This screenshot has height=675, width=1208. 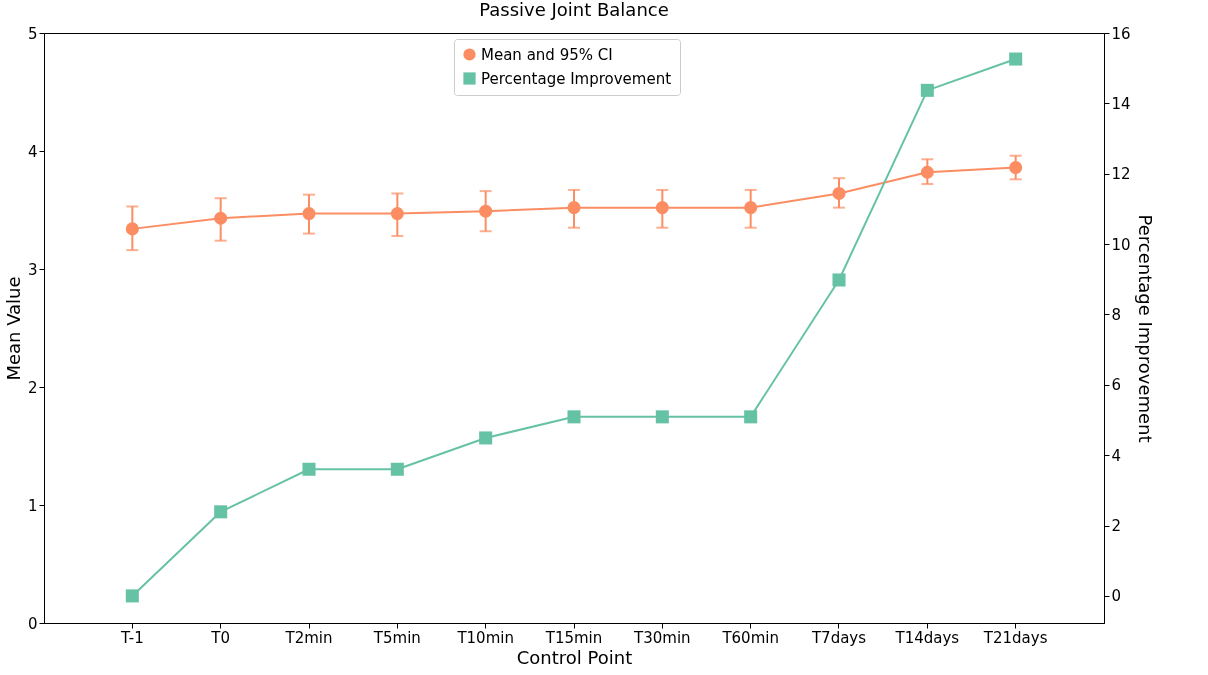 What do you see at coordinates (662, 637) in the screenshot?
I see `x-tick-label: T30min` at bounding box center [662, 637].